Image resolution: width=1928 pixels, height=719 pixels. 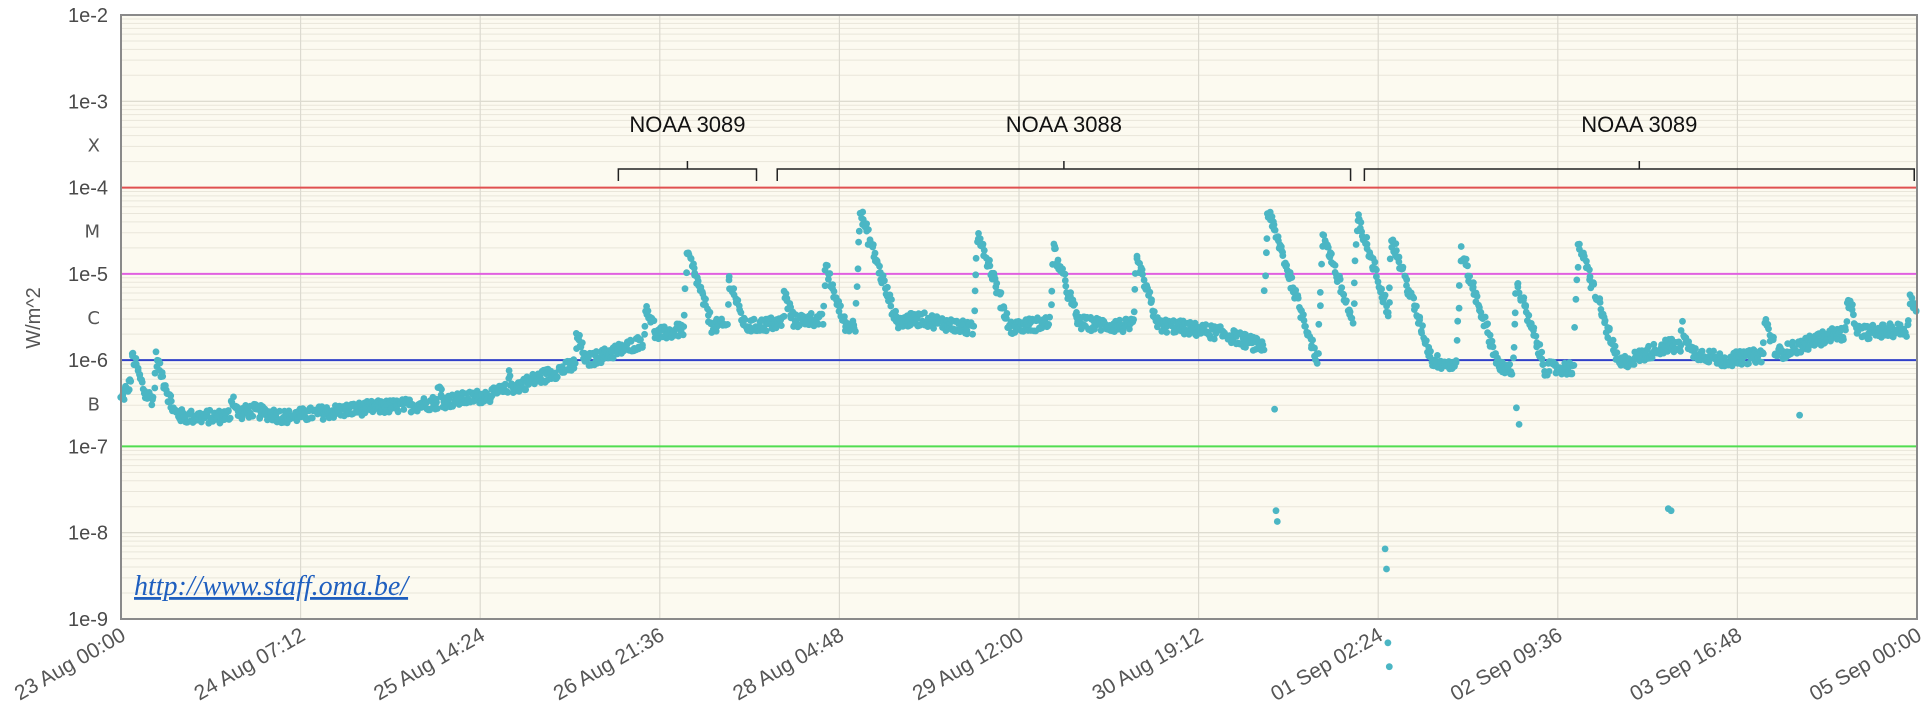 I want to click on region-label: NOAA 3088, so click(x=1064, y=124).